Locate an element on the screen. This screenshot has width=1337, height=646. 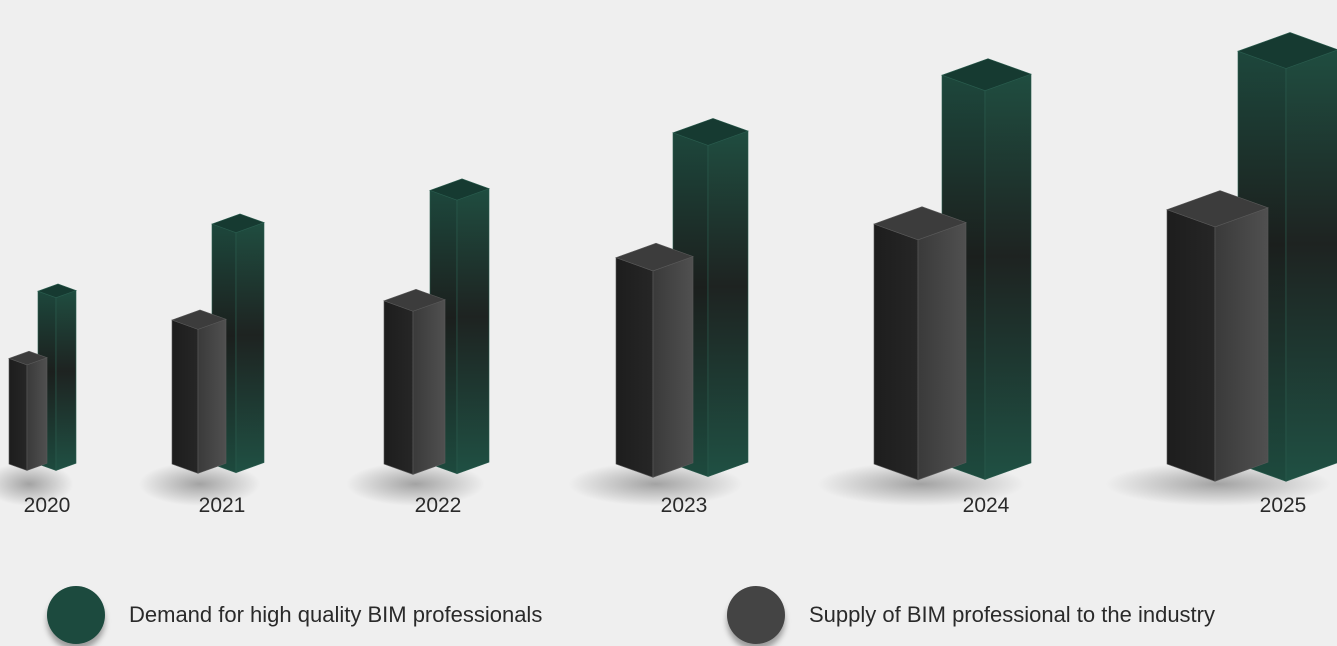
bar-shadows is located at coordinates (666, 484).